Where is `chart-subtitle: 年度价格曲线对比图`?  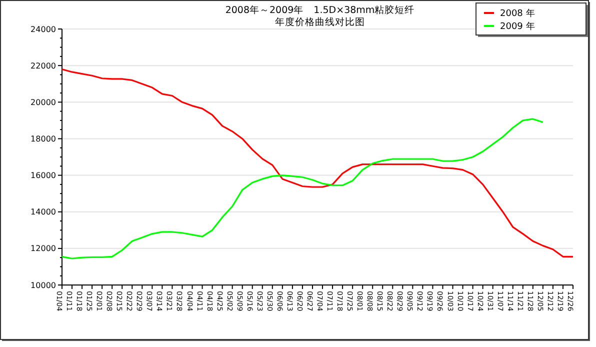
chart-subtitle: 年度价格曲线对比图 is located at coordinates (320, 22).